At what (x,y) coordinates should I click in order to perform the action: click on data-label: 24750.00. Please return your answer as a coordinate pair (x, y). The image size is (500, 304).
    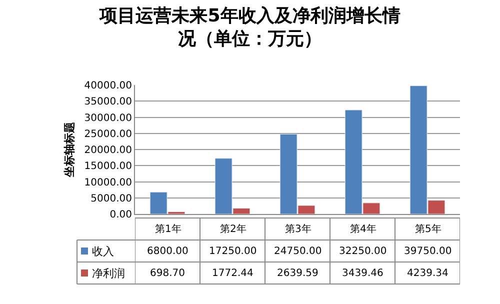
    Looking at the image, I should click on (298, 251).